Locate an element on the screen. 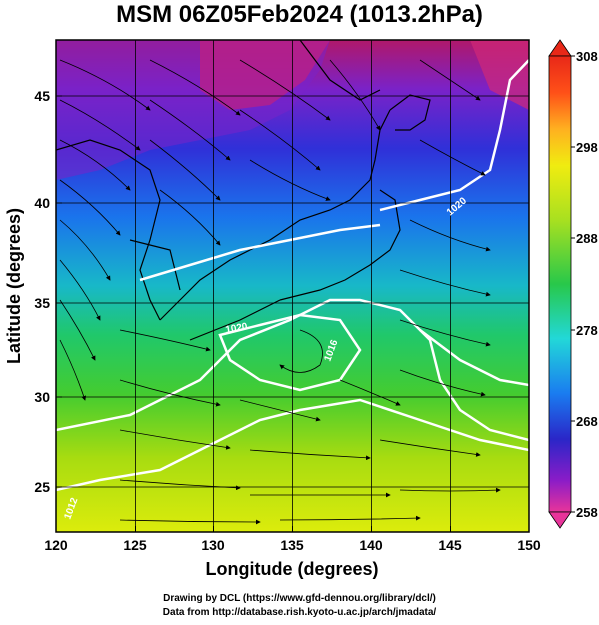 Image resolution: width=599 pixels, height=625 pixels. x-tick-label: 145 is located at coordinates (450, 545).